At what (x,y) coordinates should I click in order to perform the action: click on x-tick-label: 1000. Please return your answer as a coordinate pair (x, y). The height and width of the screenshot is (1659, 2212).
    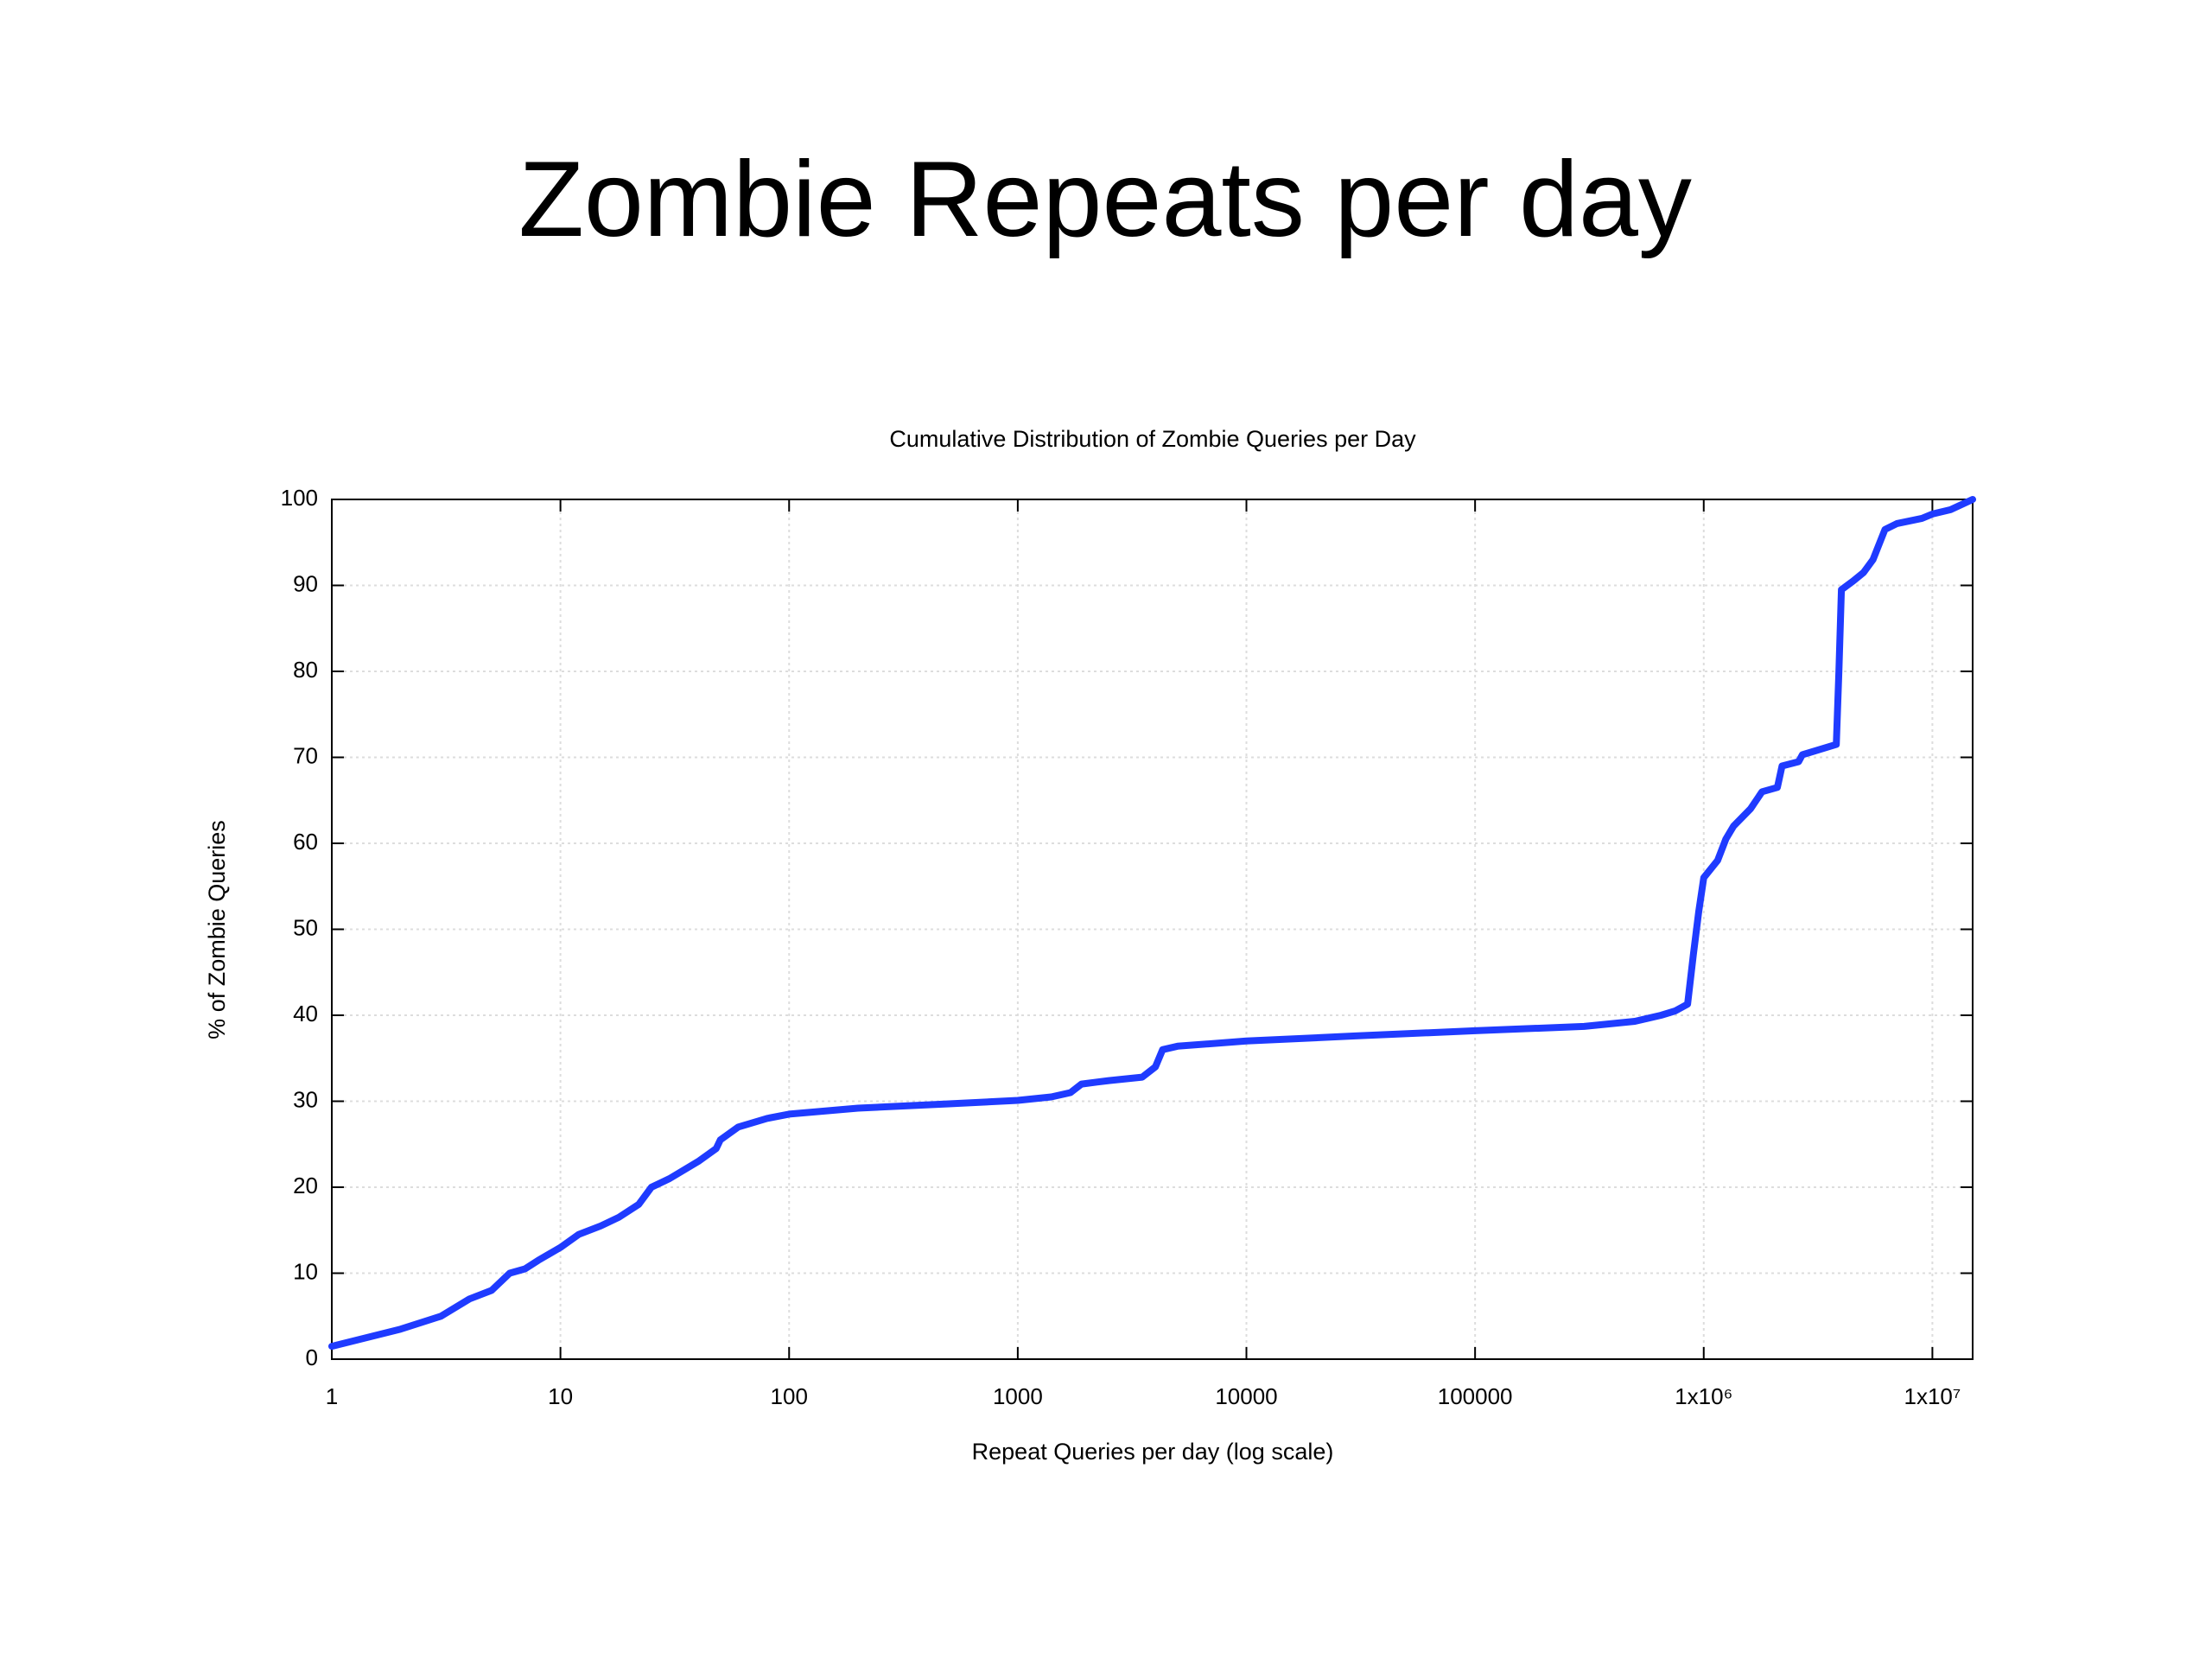
    Looking at the image, I should click on (1018, 1396).